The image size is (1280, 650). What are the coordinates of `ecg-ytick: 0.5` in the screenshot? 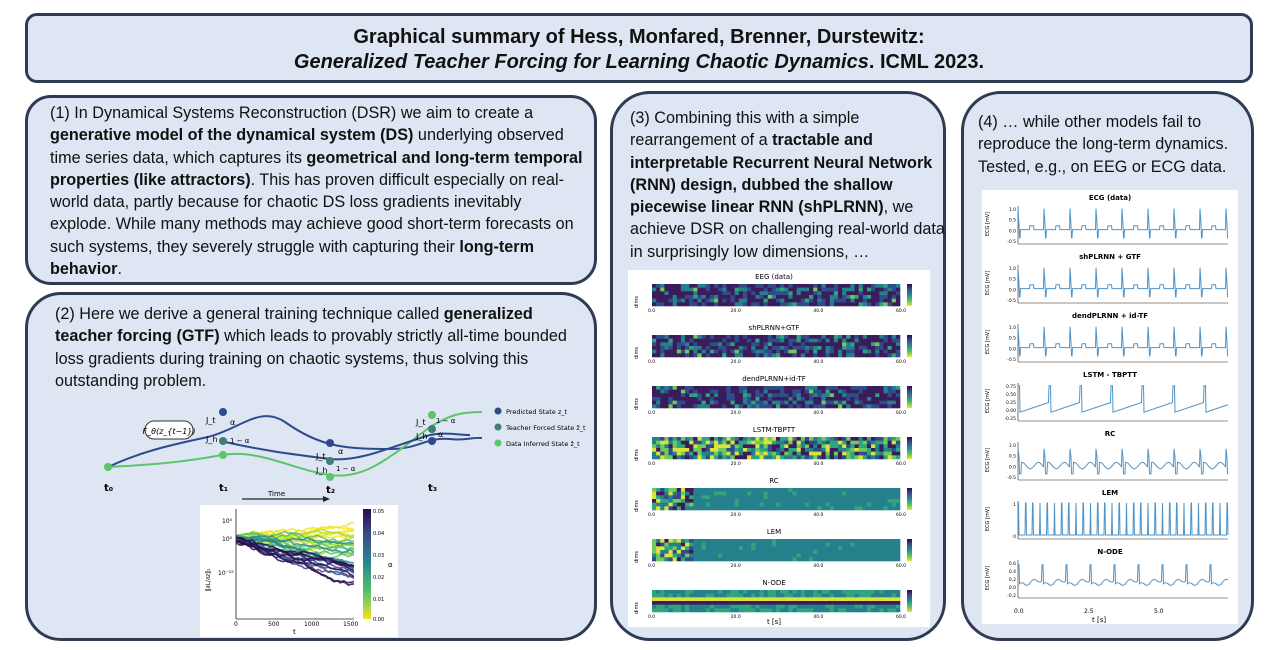 It's located at (1012, 339).